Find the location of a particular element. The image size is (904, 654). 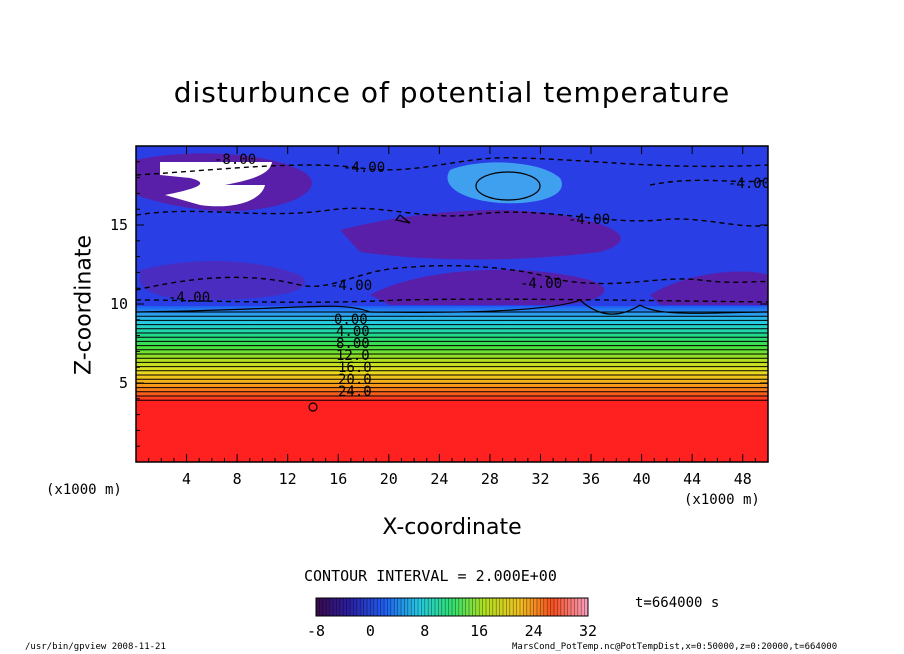

x-unit-label-left: (x1000 m) is located at coordinates (84, 490).